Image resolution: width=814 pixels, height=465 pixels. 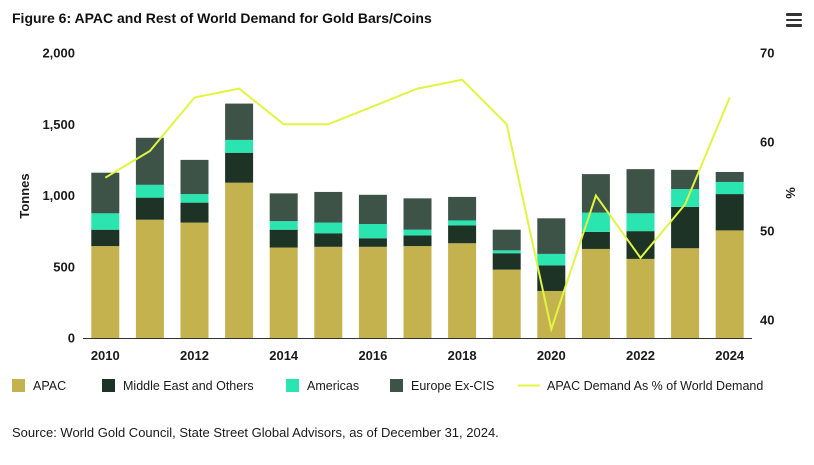 What do you see at coordinates (105, 193) in the screenshot?
I see `bar-europe-2010` at bounding box center [105, 193].